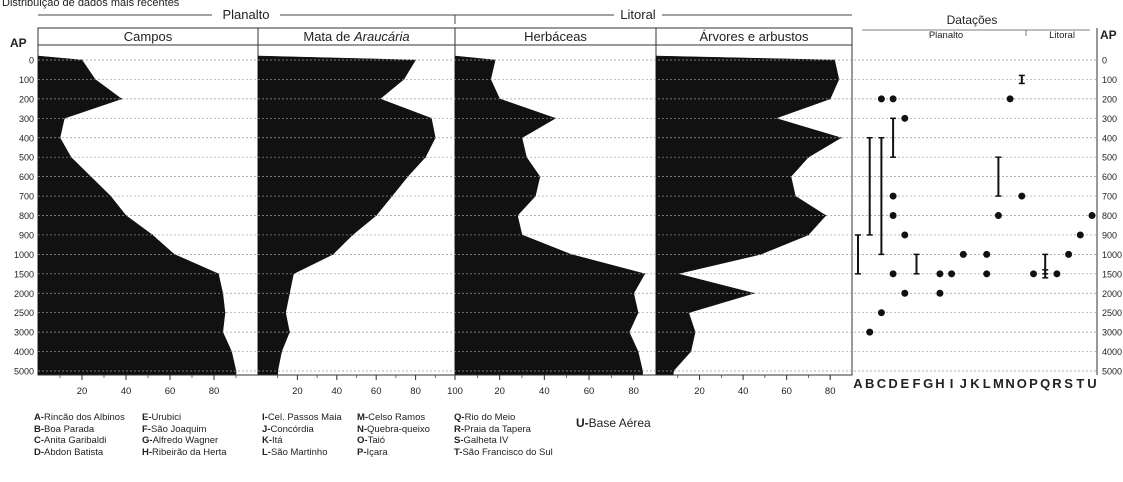 This screenshot has width=1123, height=482. I want to click on age-tick-label-left: 1500, so click(24, 274).